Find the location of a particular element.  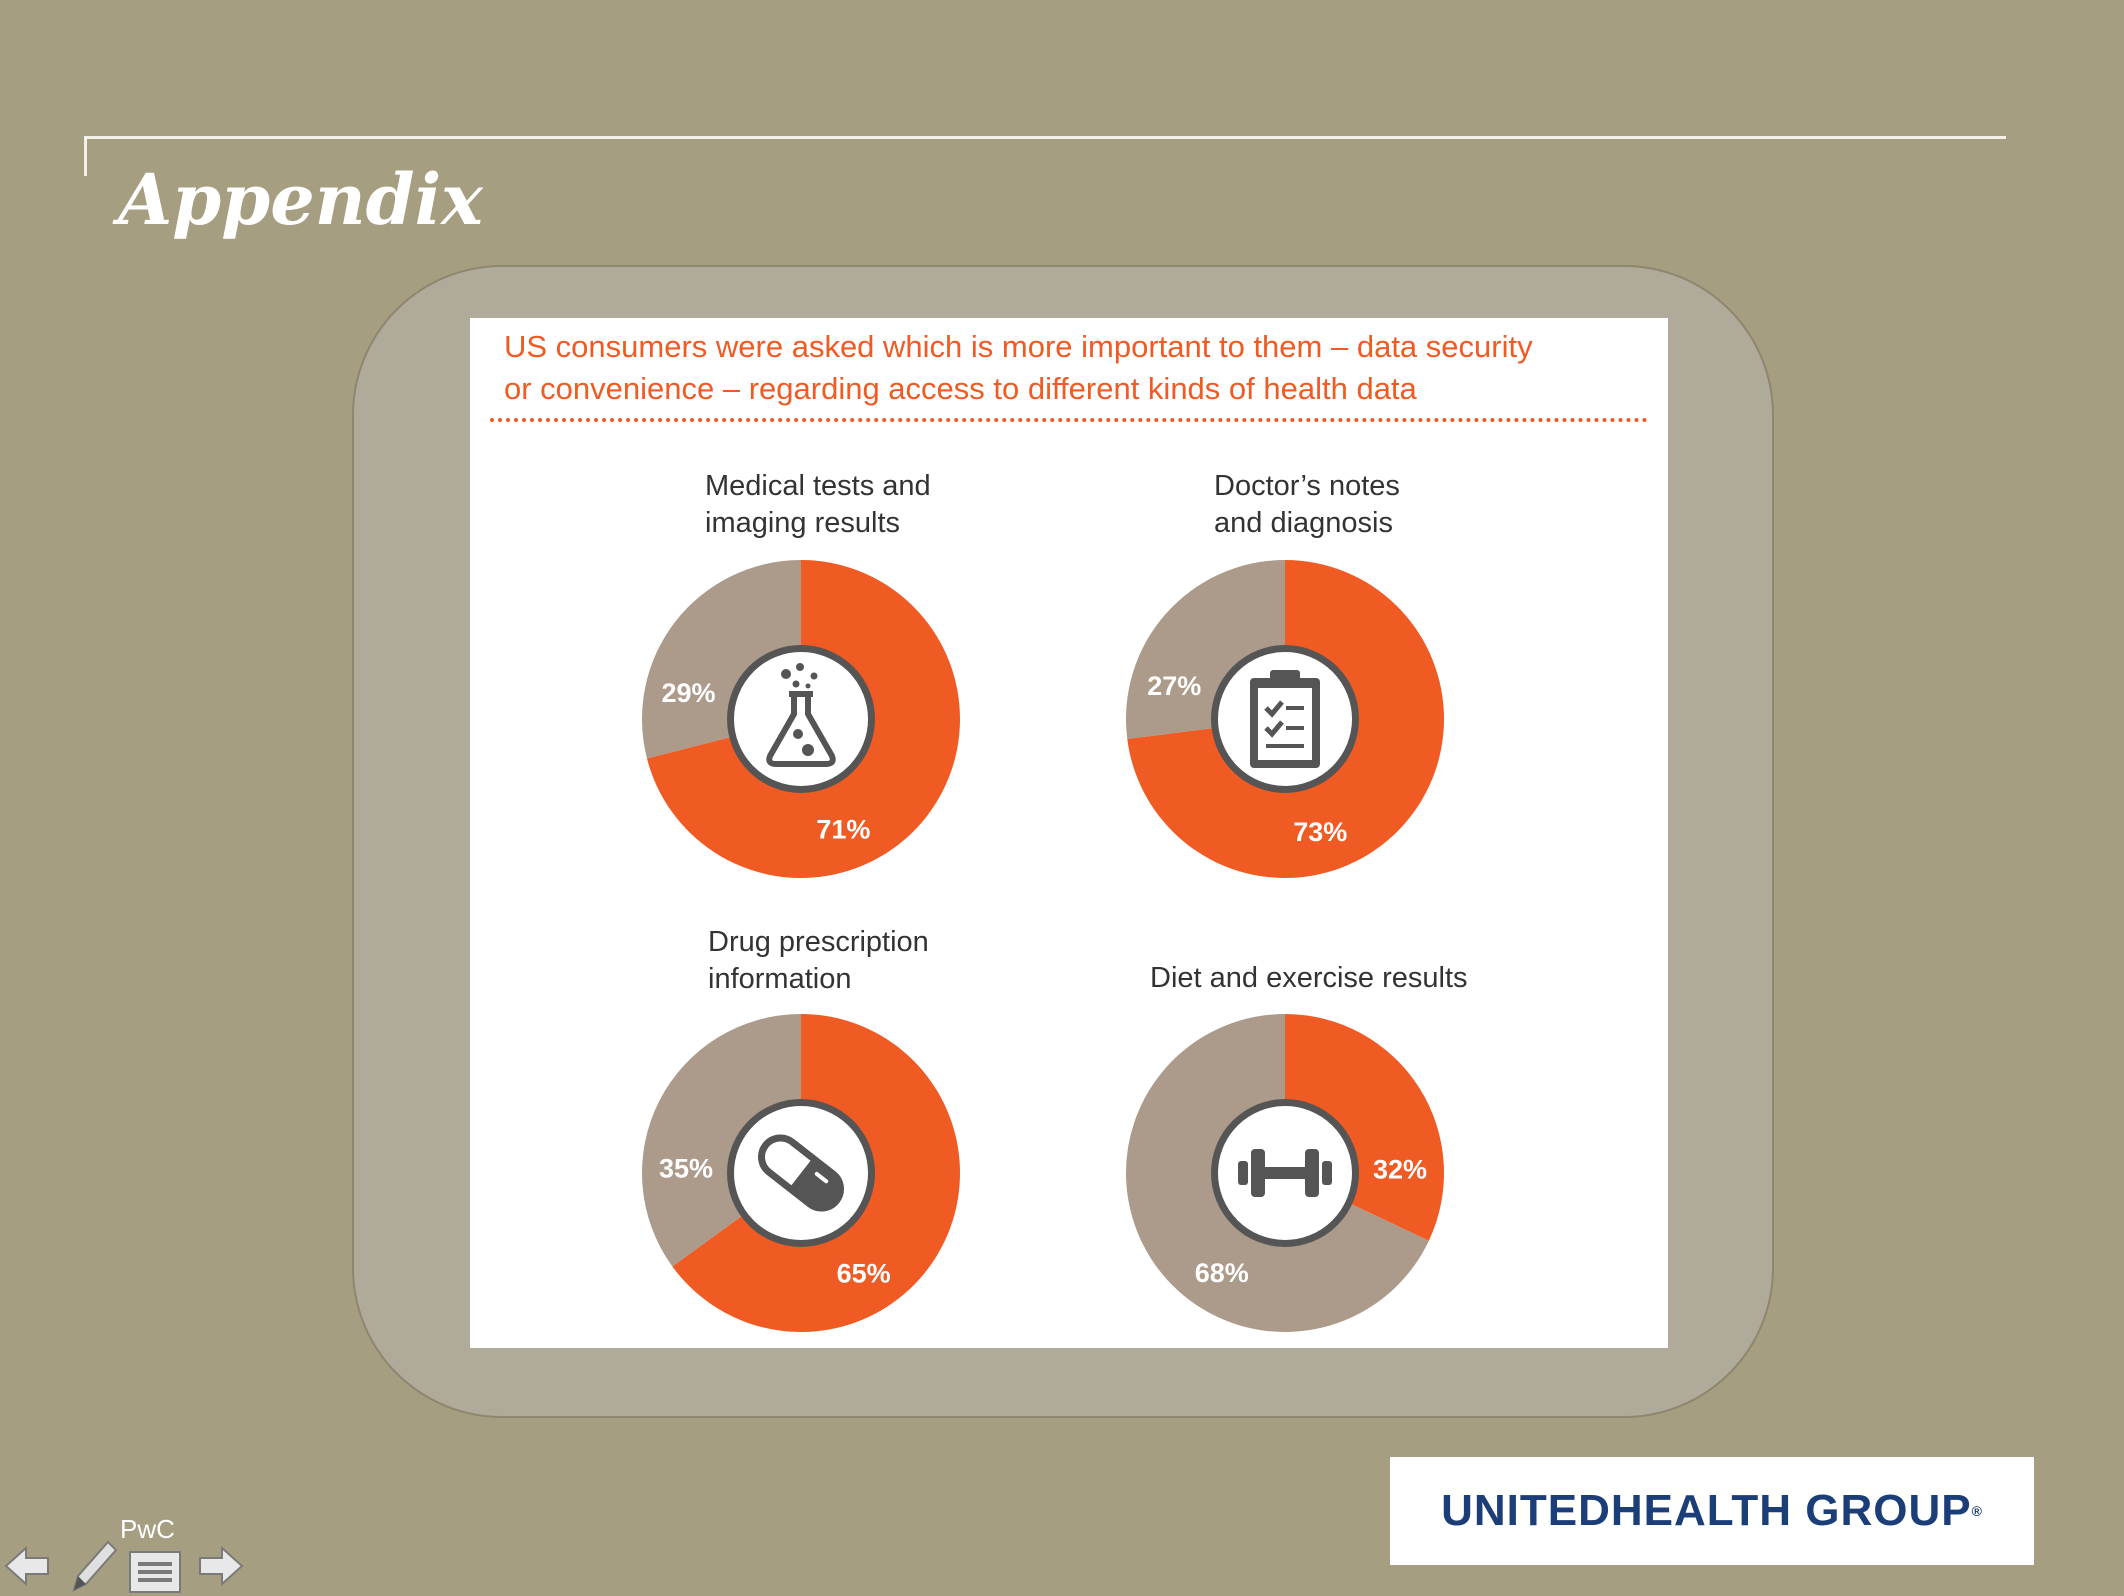

chart-title-line-1: Drug prescription is located at coordinates (818, 942).